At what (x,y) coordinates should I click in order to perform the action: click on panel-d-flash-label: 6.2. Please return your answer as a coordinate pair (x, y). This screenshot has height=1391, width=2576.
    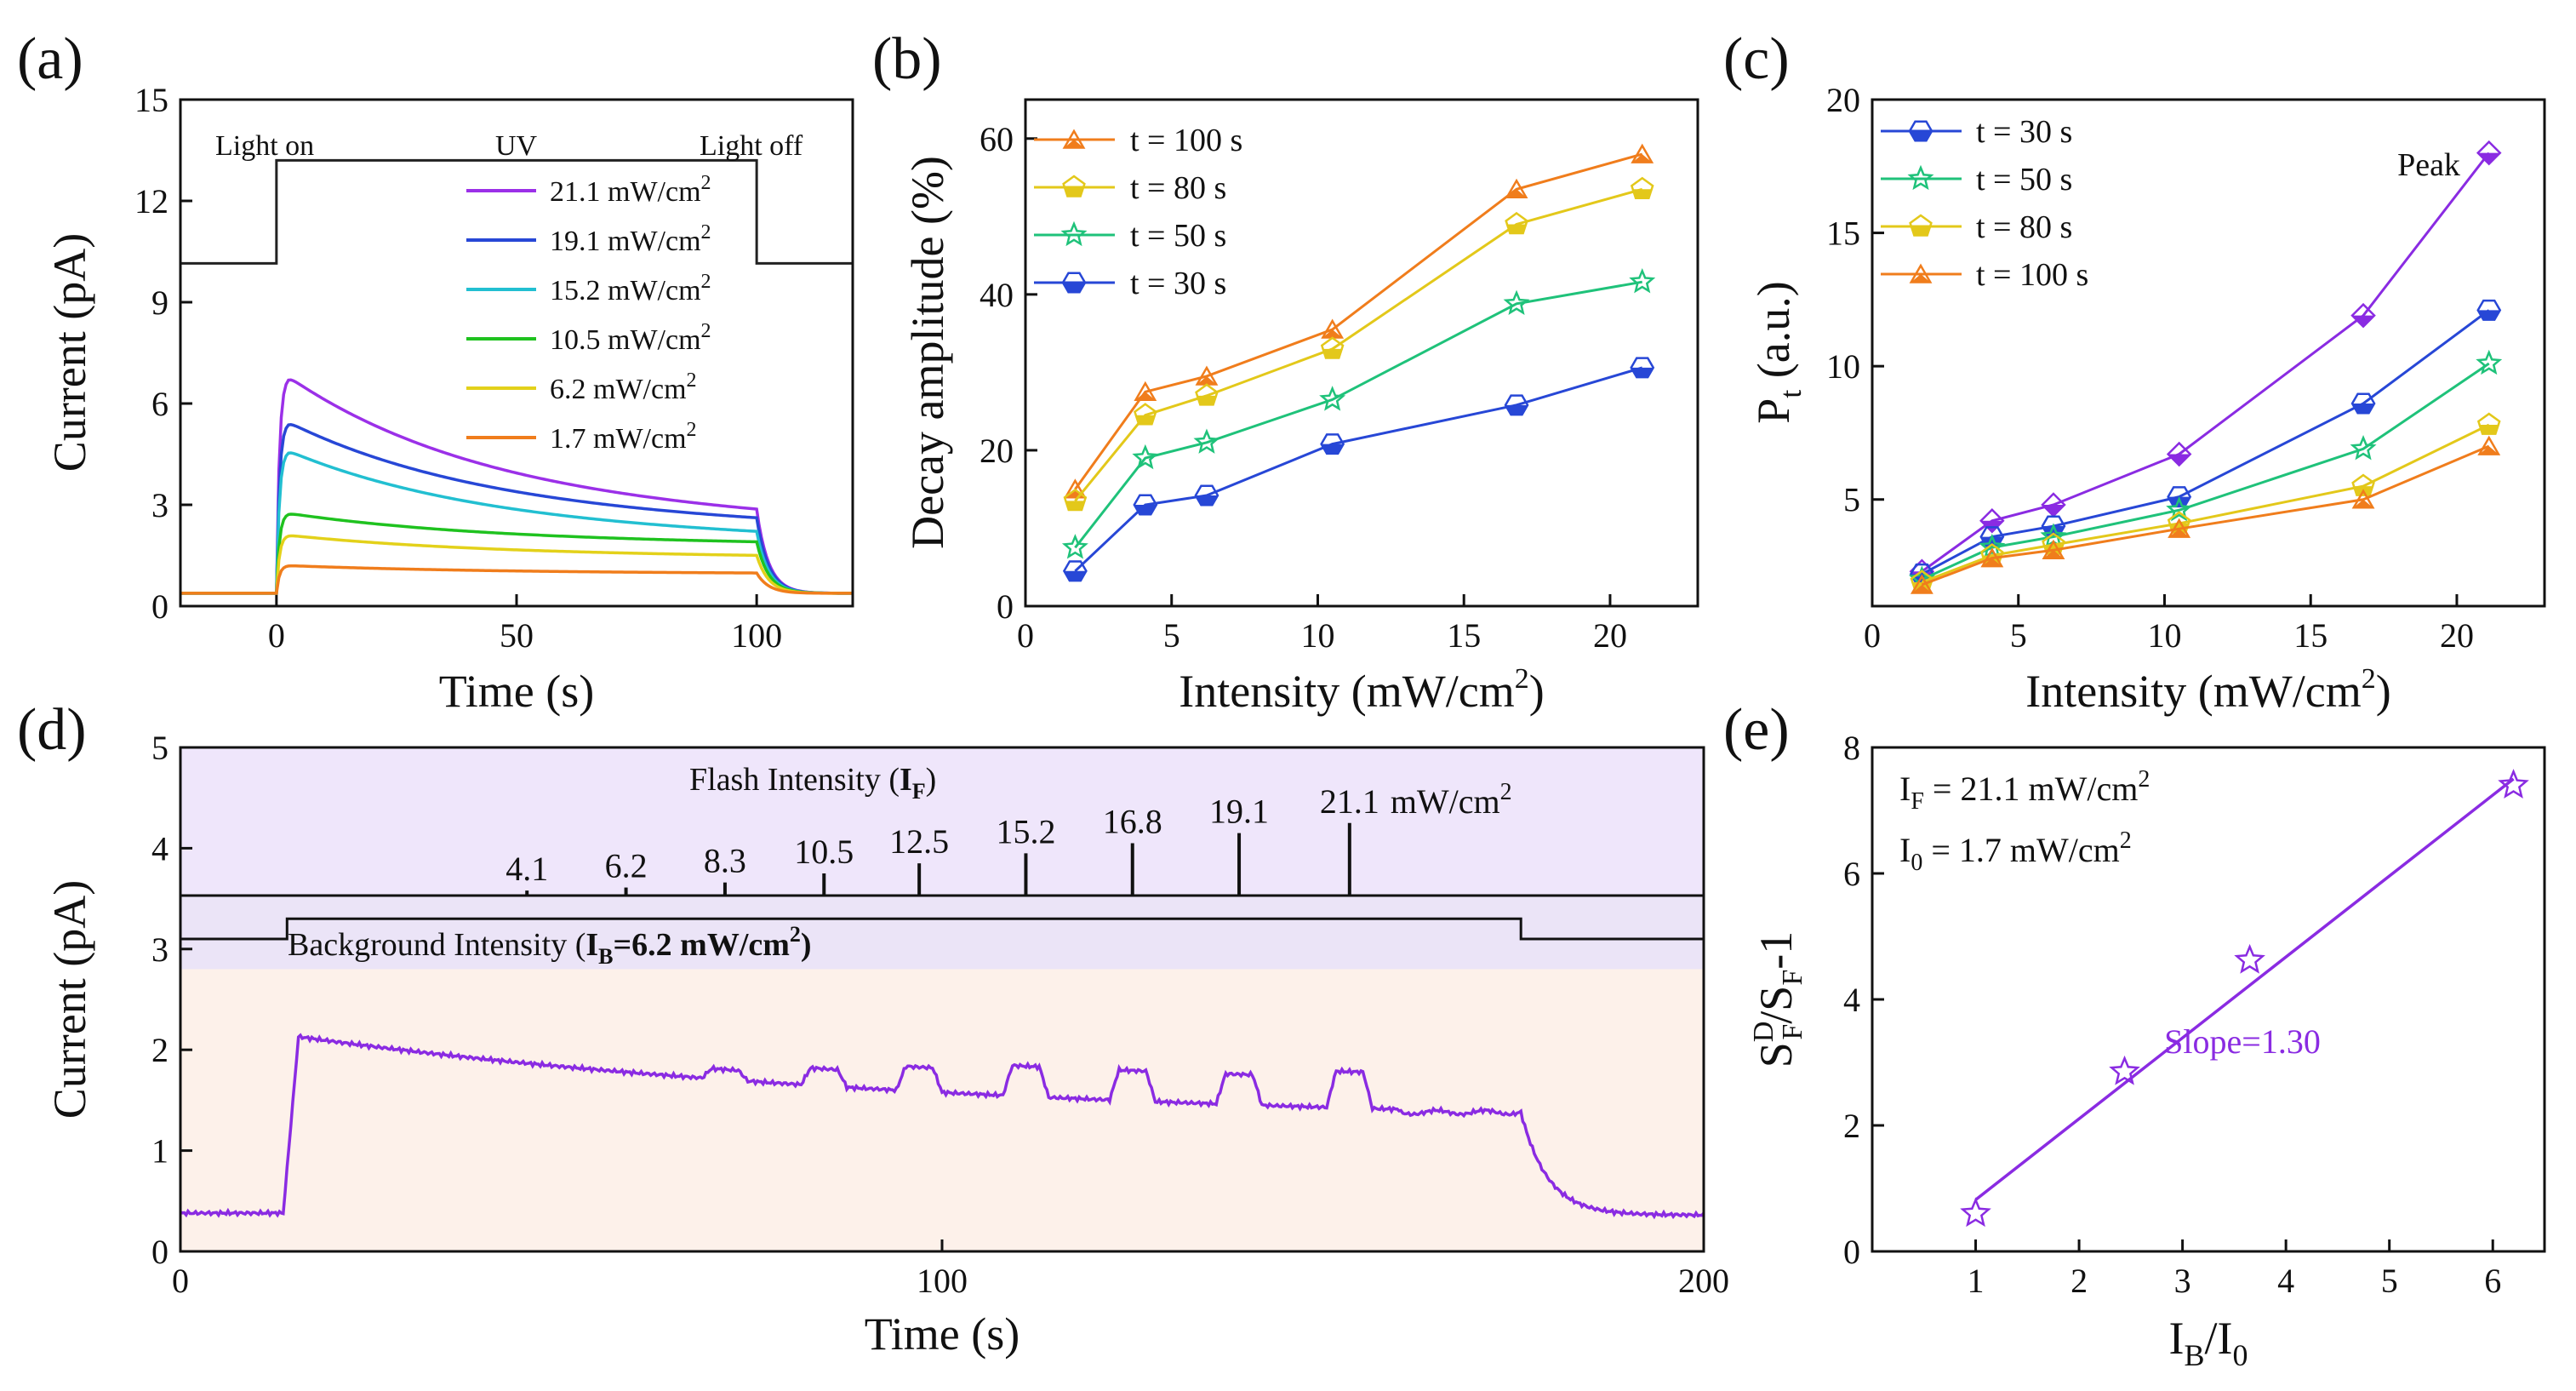
    Looking at the image, I should click on (626, 866).